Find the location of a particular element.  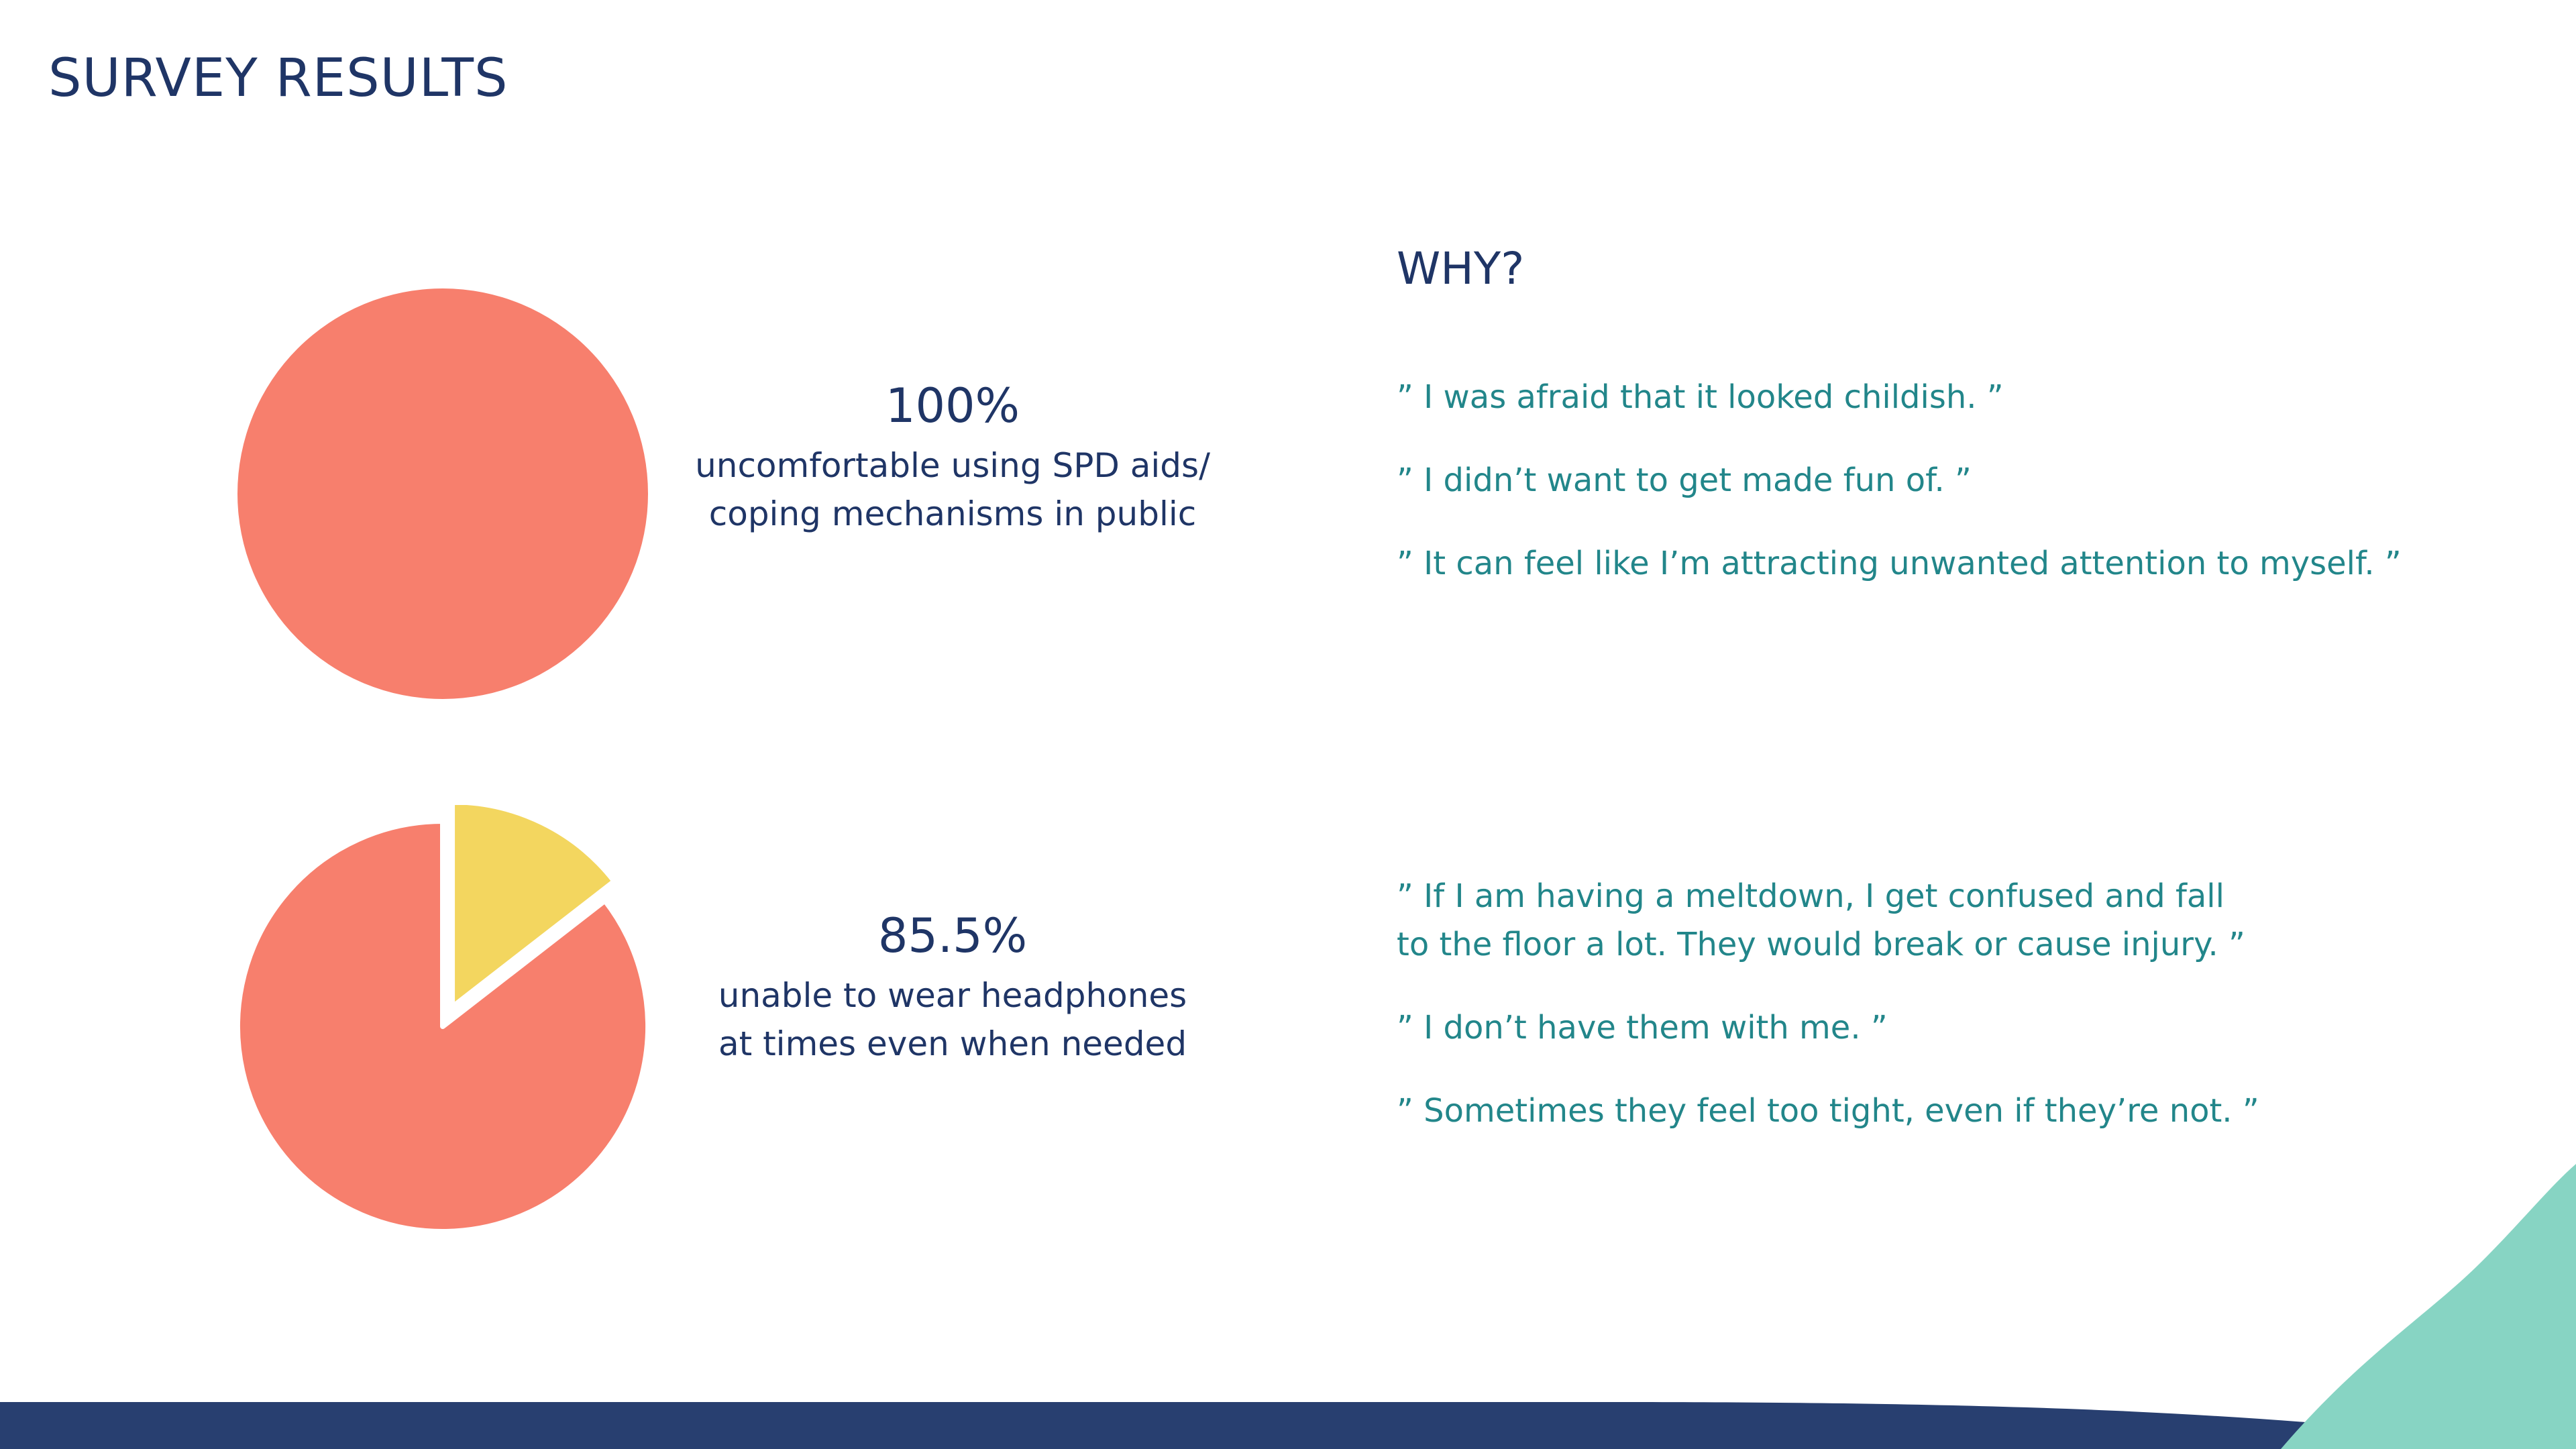

stat-caption-2-line2: at times even when needed is located at coordinates (952, 1043).